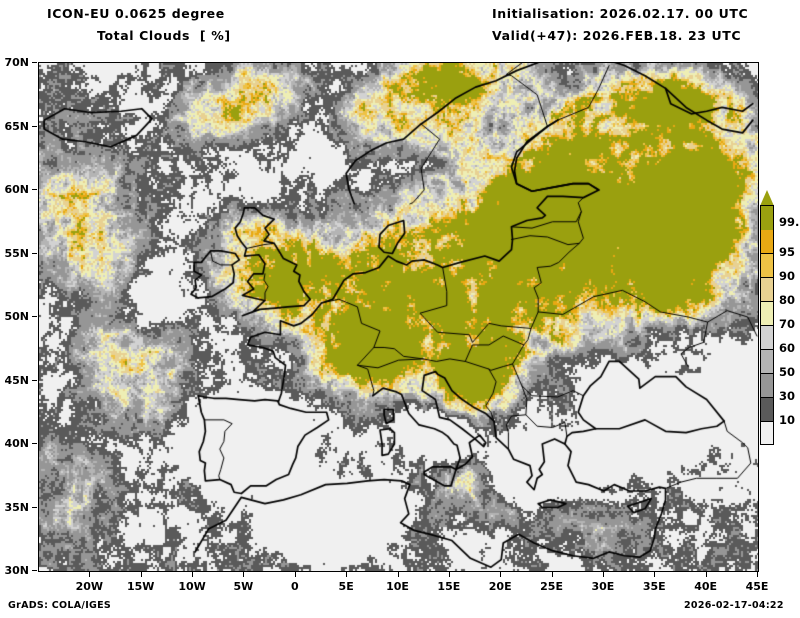  Describe the element at coordinates (136, 13) in the screenshot. I see `model-title: ICON-EU 0.0625 degree` at that location.